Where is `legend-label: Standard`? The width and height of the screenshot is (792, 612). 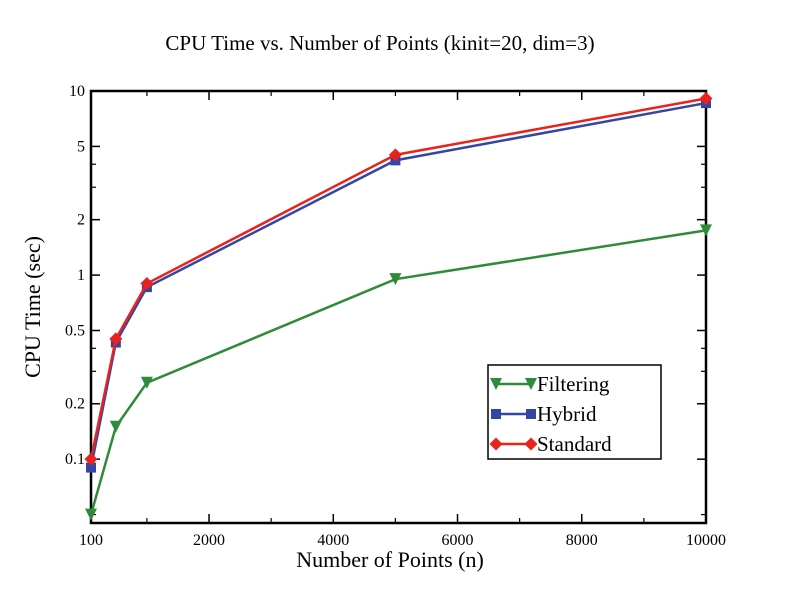 legend-label: Standard is located at coordinates (574, 444).